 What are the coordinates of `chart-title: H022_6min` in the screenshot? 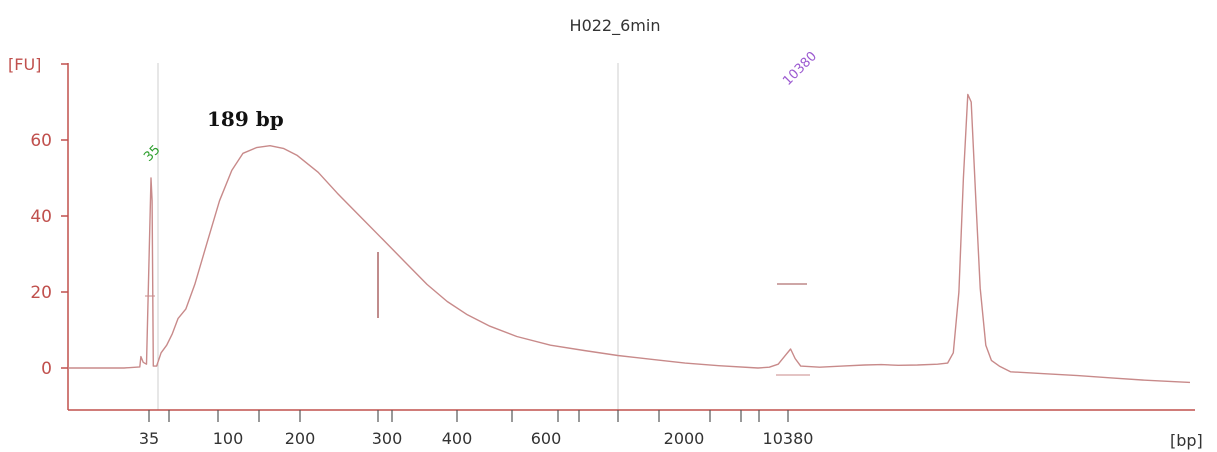 It's located at (615, 26).